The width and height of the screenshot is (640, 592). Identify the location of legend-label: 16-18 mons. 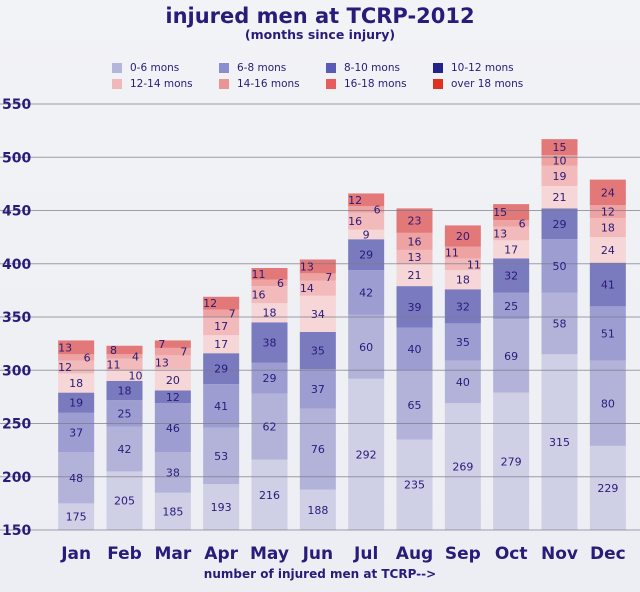
(375, 83).